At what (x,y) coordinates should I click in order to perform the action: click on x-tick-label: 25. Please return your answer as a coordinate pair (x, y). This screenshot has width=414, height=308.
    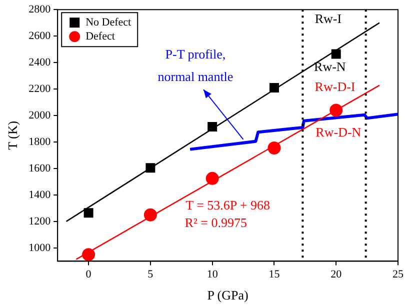
    Looking at the image, I should click on (398, 274).